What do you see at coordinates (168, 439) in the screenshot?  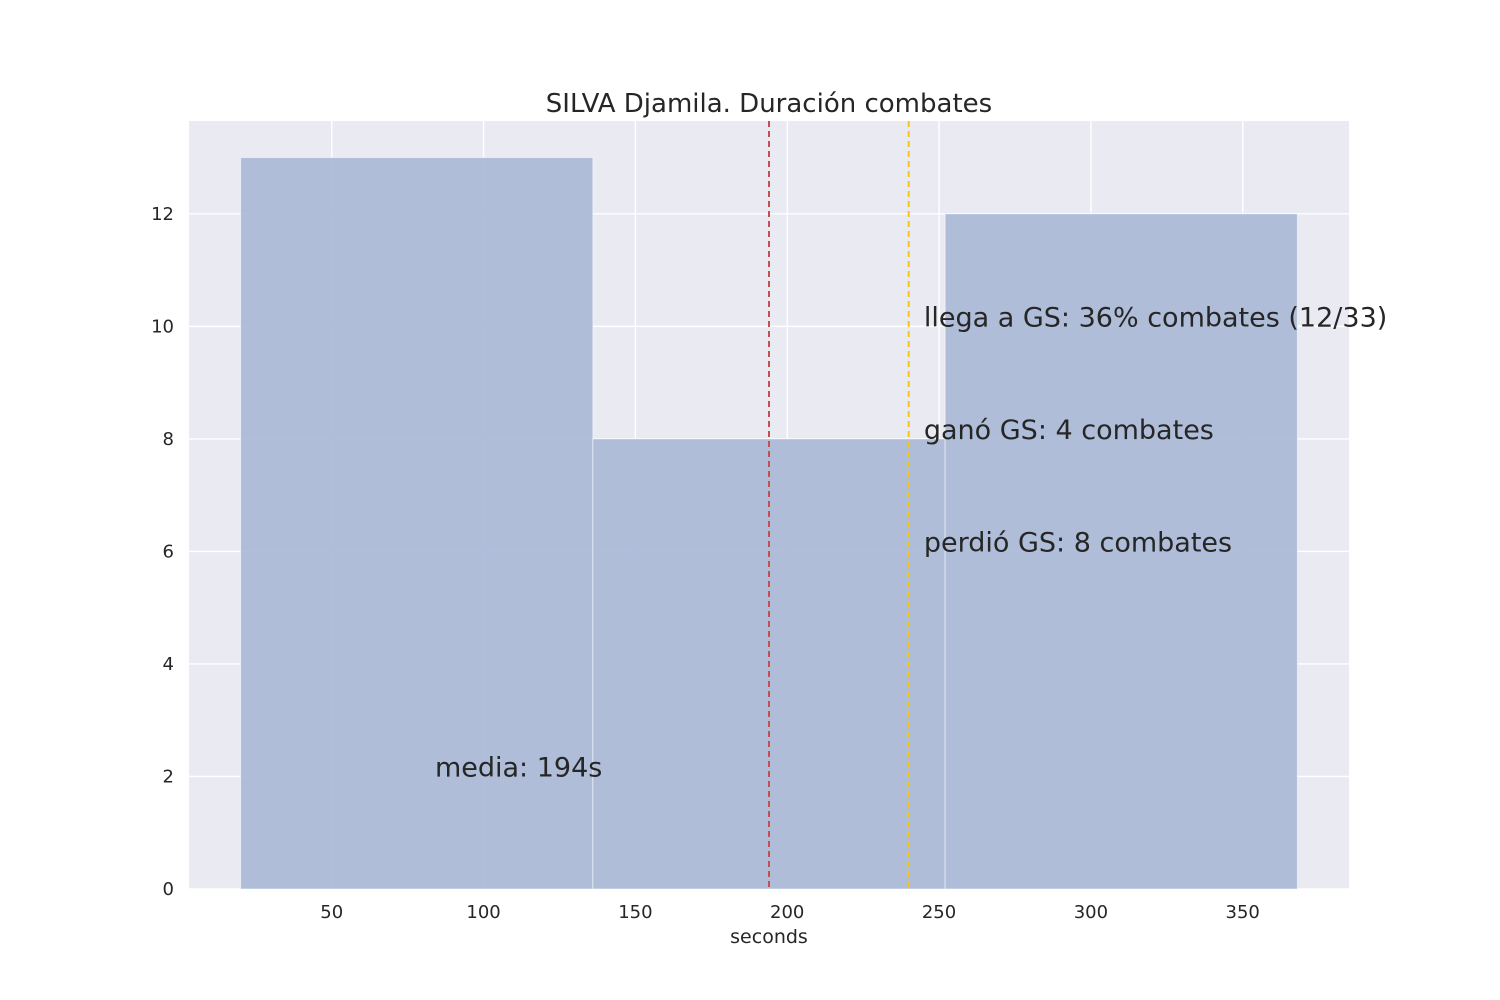 I see `y-tick-label: 8` at bounding box center [168, 439].